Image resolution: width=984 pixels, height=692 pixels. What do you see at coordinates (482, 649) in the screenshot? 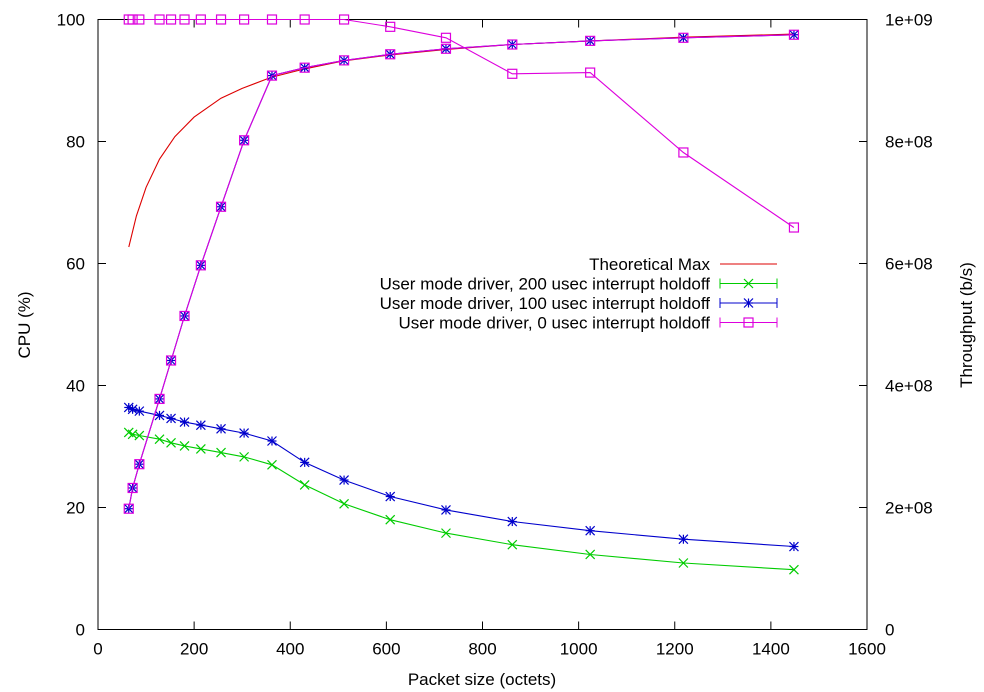
I see `x-tick-label: 800` at bounding box center [482, 649].